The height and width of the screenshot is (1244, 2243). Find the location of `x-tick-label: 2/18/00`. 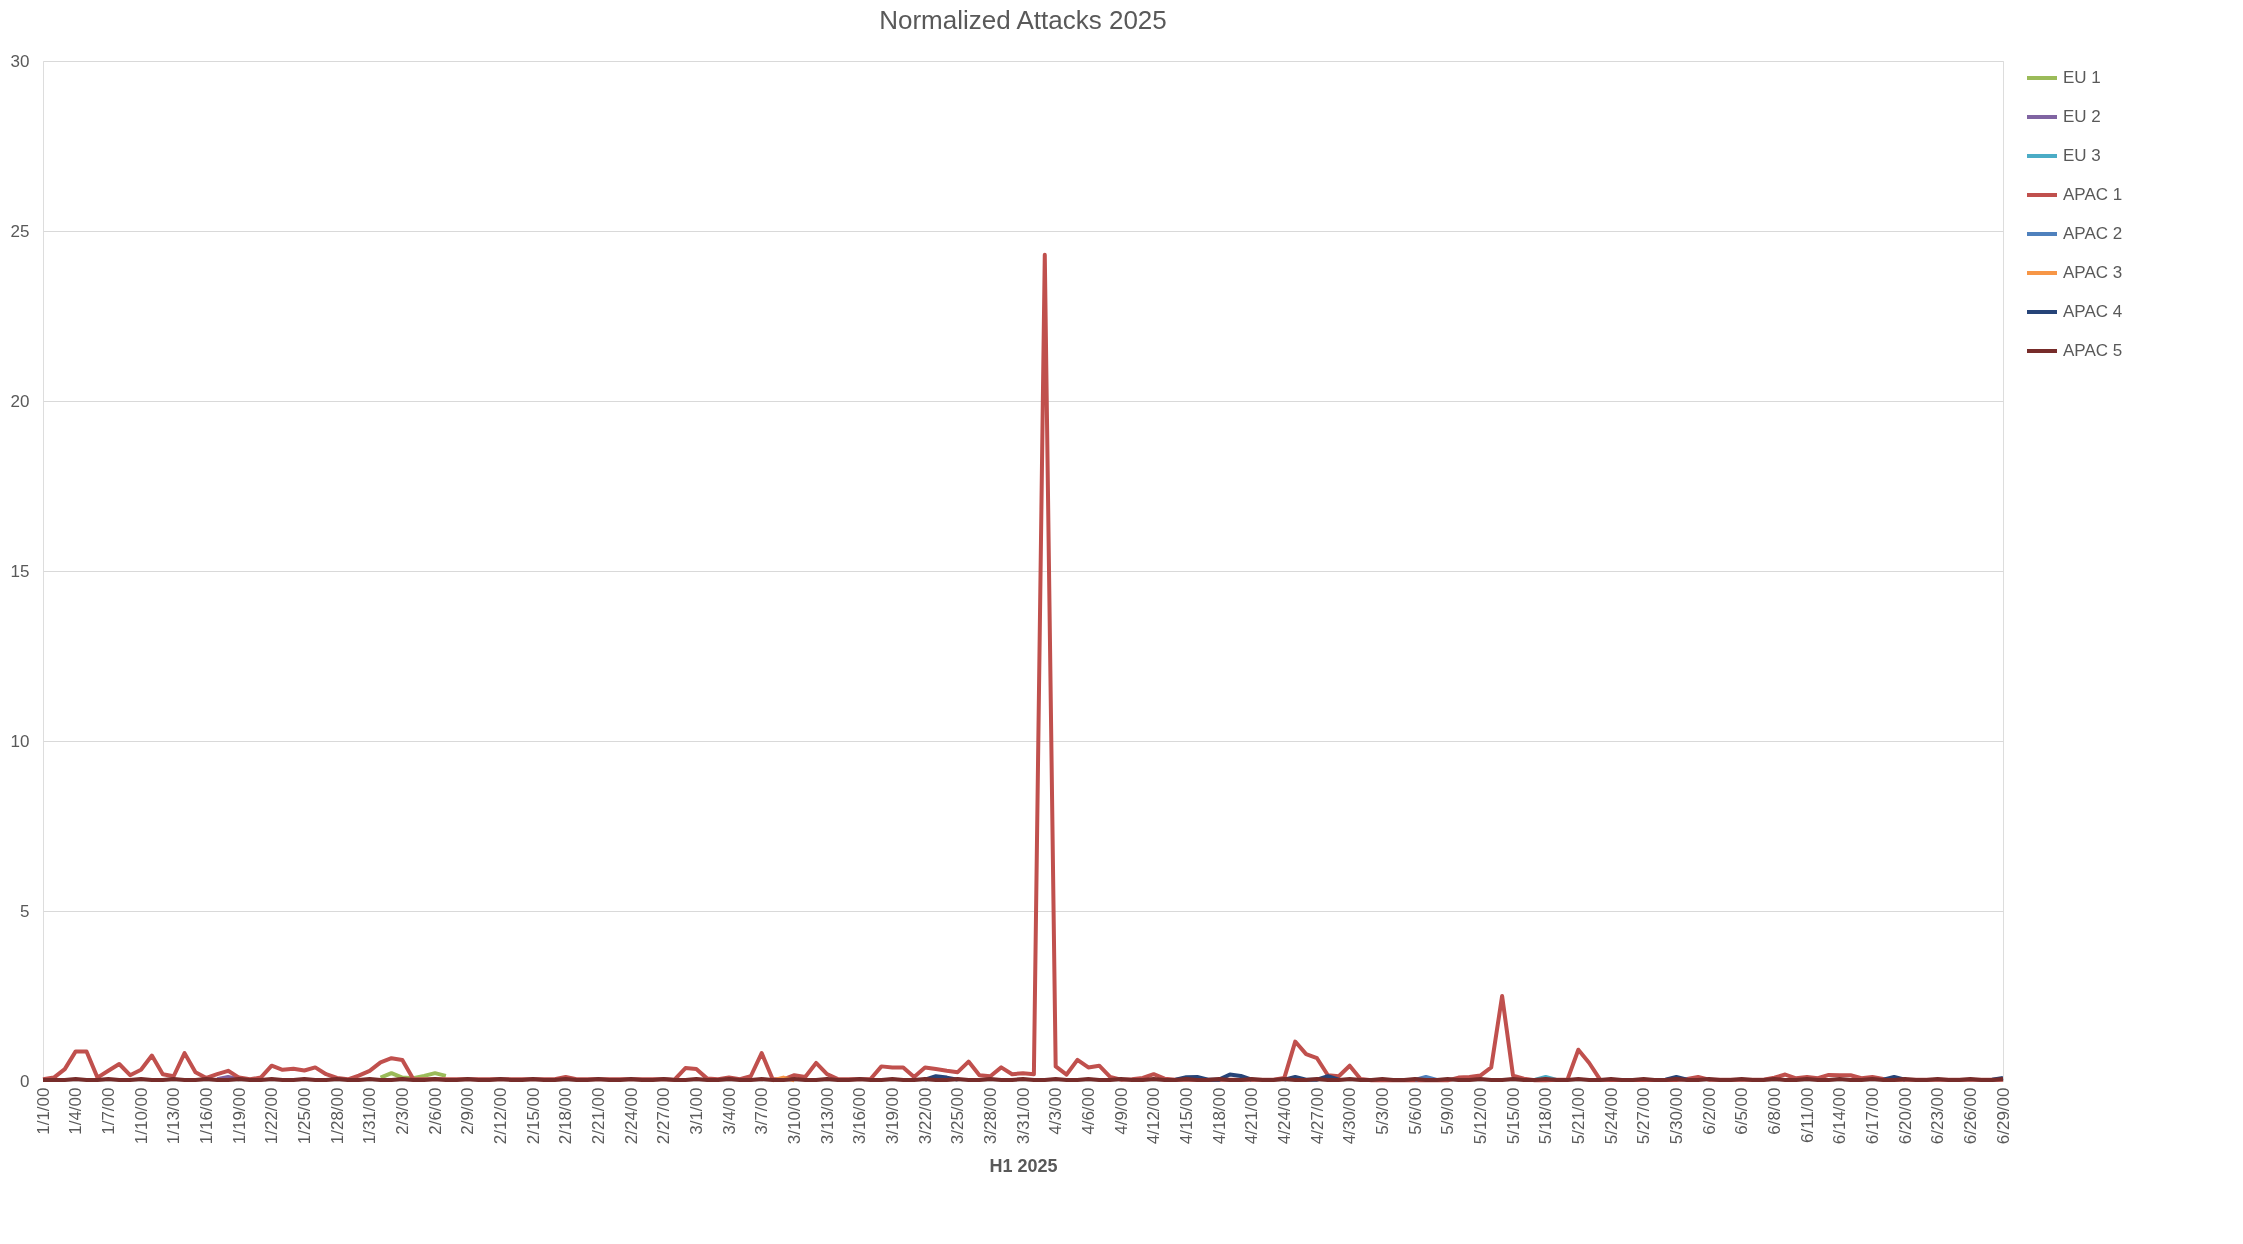

x-tick-label: 2/18/00 is located at coordinates (566, 1116).